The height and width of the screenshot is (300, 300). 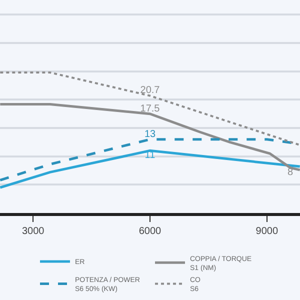 I want to click on data-label: 17.5, so click(x=150, y=108).